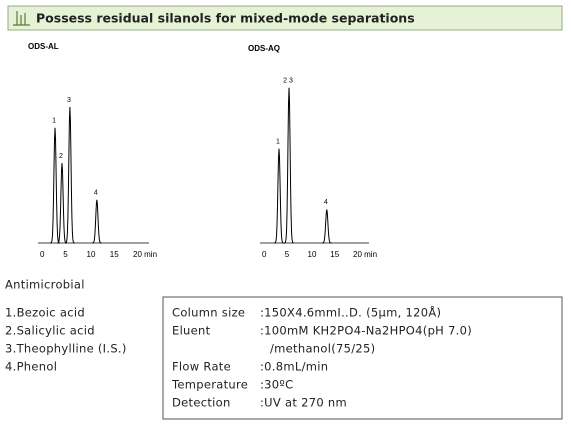 The image size is (571, 424). What do you see at coordinates (322, 349) in the screenshot?
I see `condition-value: /methanol(75/25)` at bounding box center [322, 349].